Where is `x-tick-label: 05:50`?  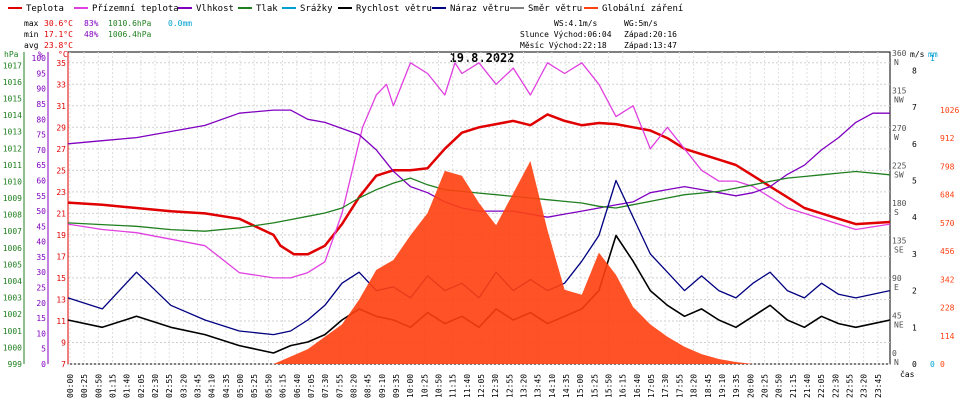 x-tick-label: 05:50 is located at coordinates (268, 386).